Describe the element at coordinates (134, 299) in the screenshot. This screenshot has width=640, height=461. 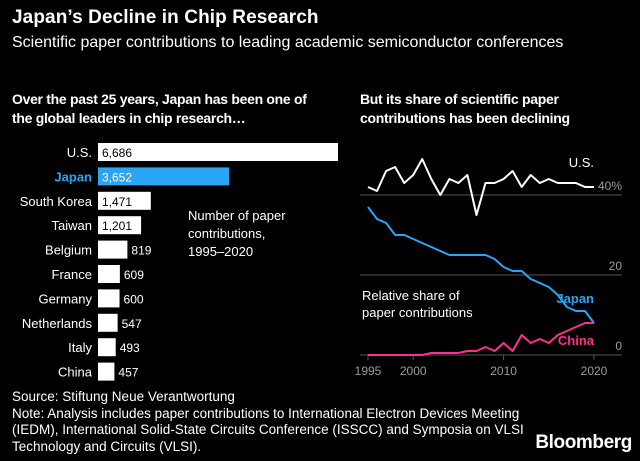
I see `value-label-germany: 600` at that location.